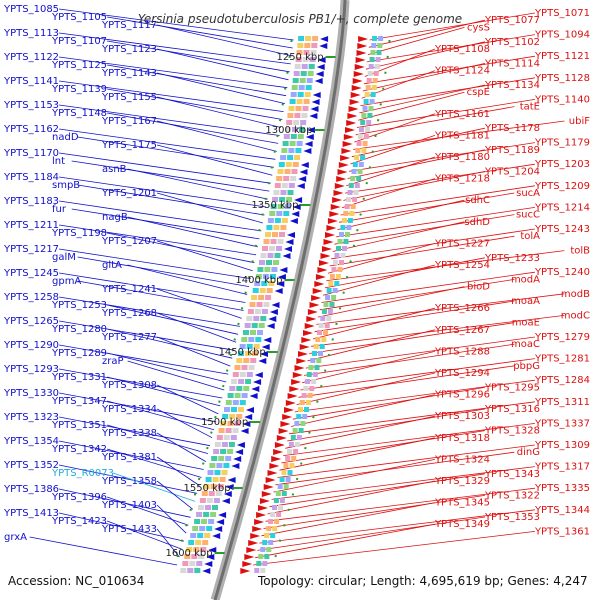  I want to click on gene-label-right: pbpG, so click(526, 366).